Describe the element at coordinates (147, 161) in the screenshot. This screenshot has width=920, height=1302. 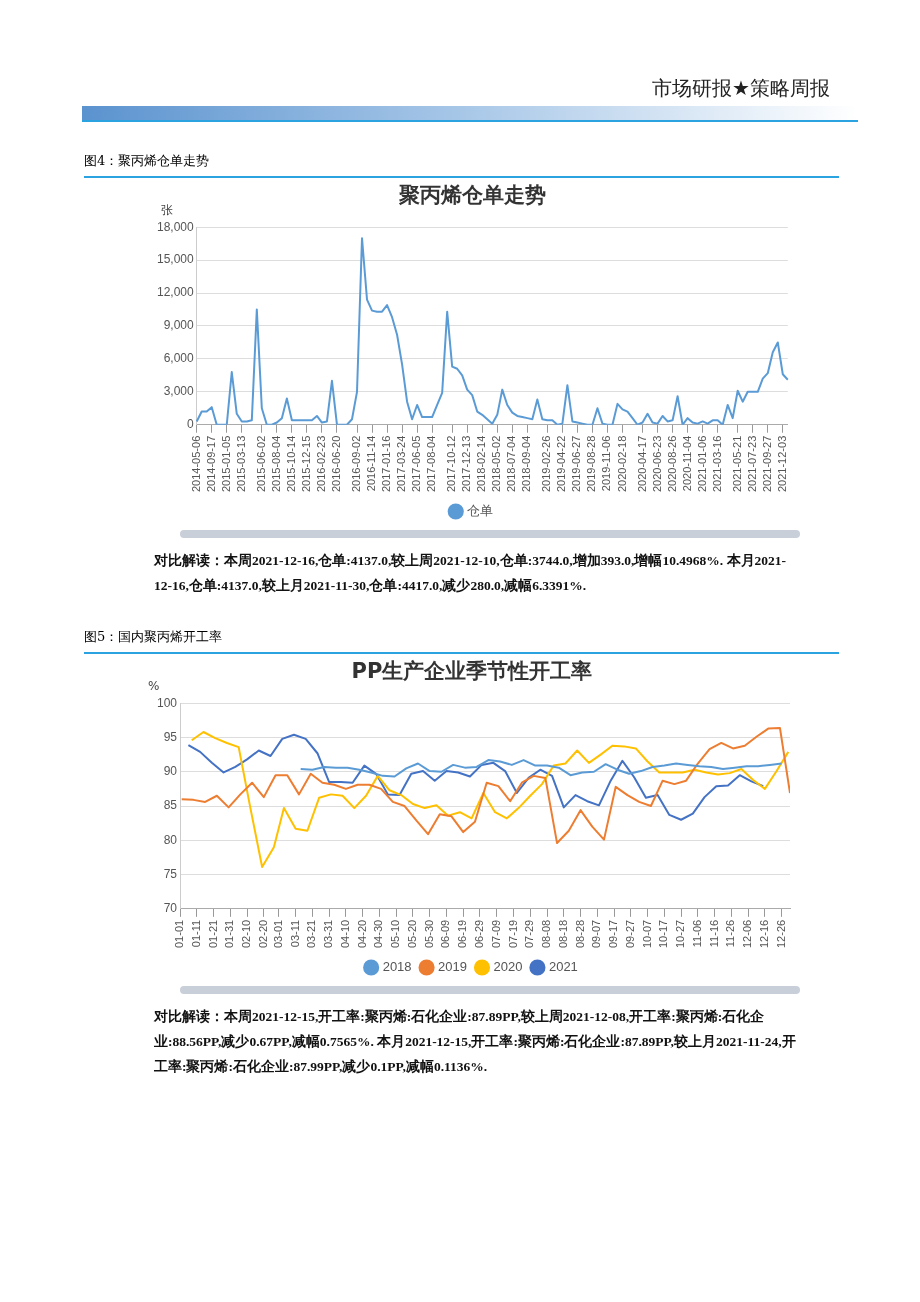
I see `caption: 图4：聚丙烯仓单走势` at that location.